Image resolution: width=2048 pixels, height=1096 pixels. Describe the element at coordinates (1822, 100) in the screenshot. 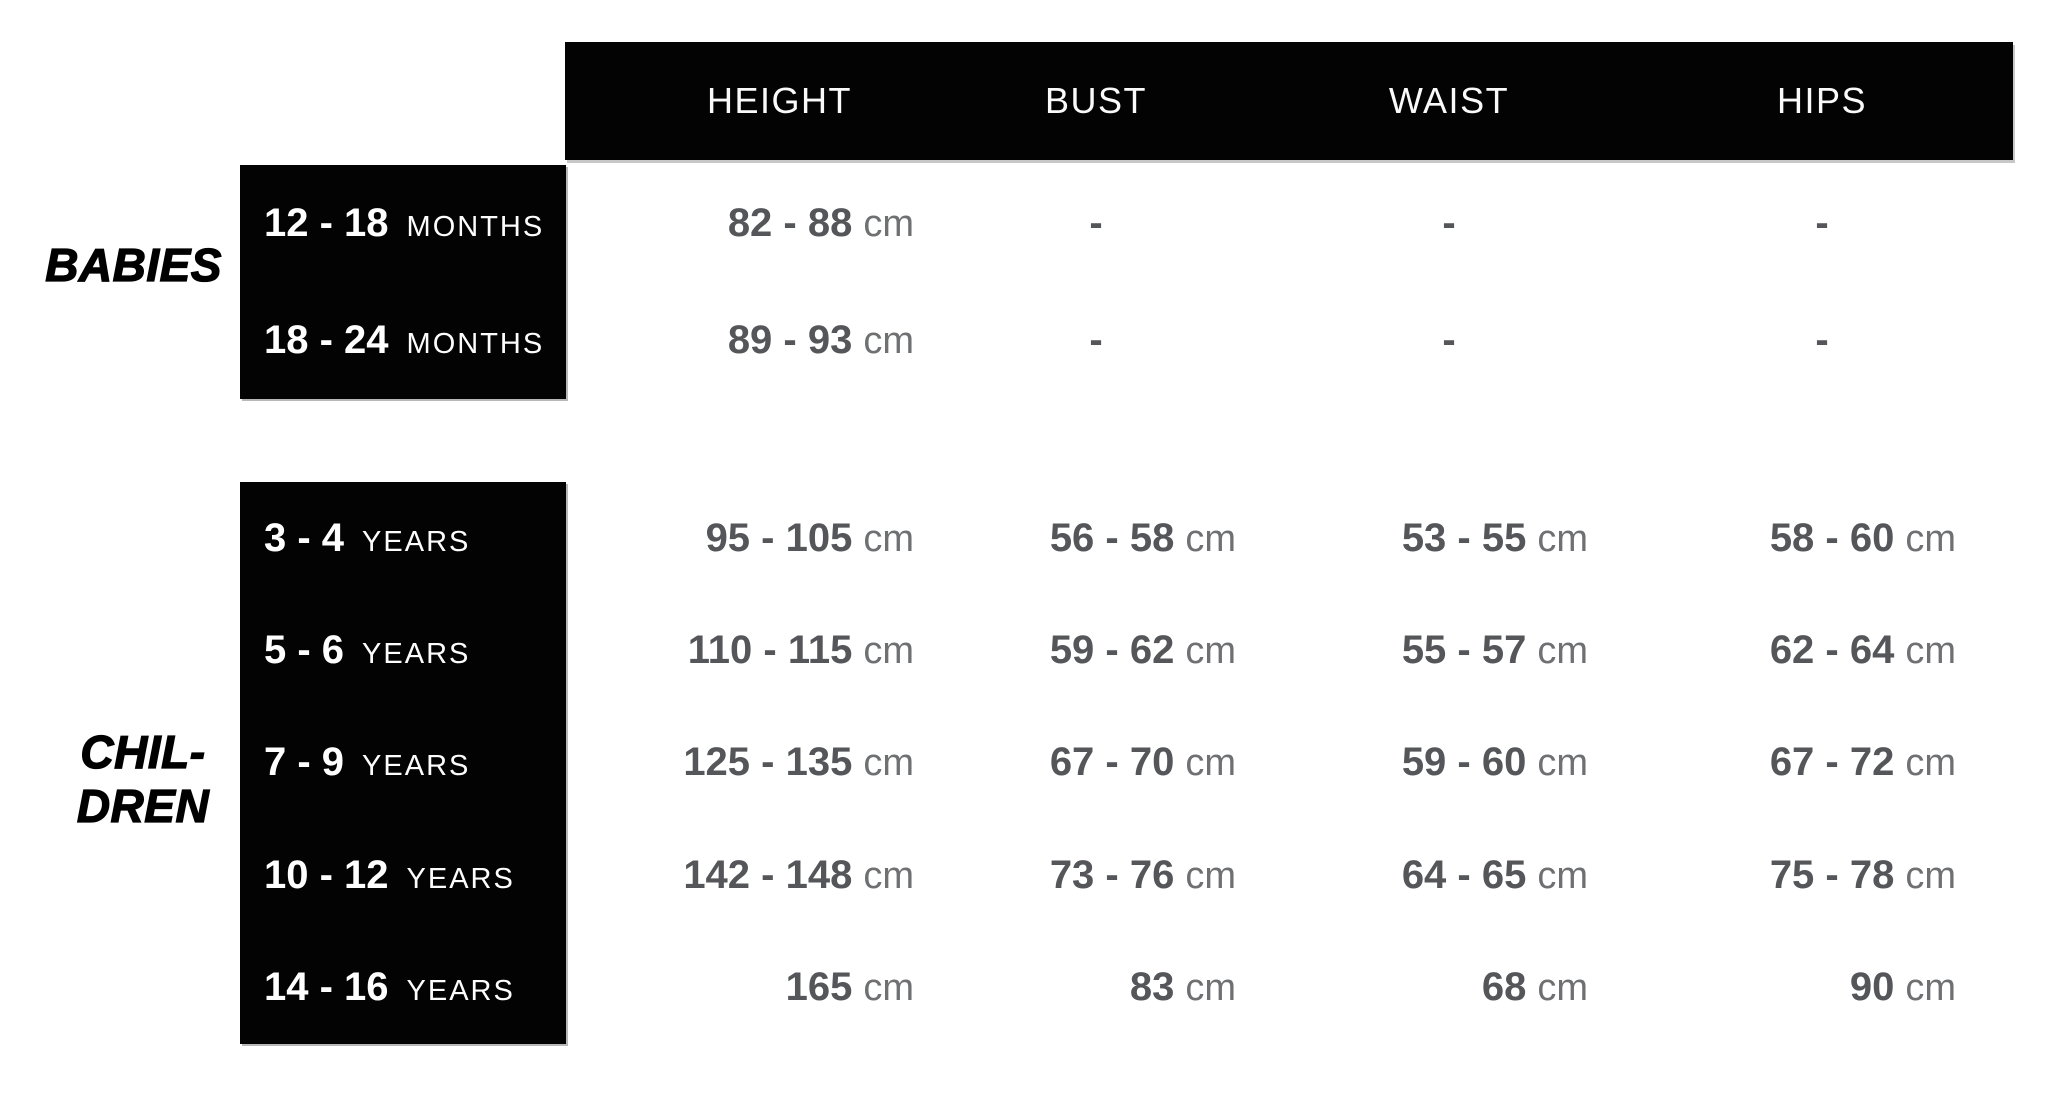

I see `column-header-hips: HIPS` at that location.